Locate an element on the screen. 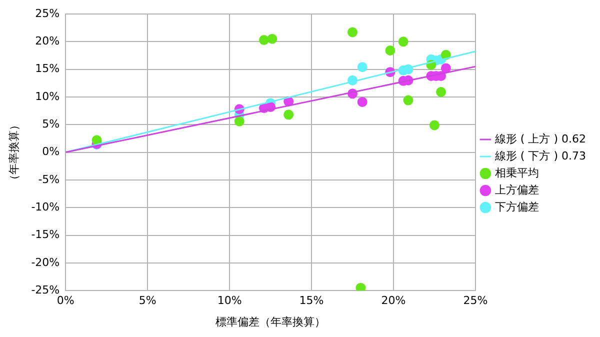 The image size is (600, 337). x-tick-label: 5% is located at coordinates (147, 301).